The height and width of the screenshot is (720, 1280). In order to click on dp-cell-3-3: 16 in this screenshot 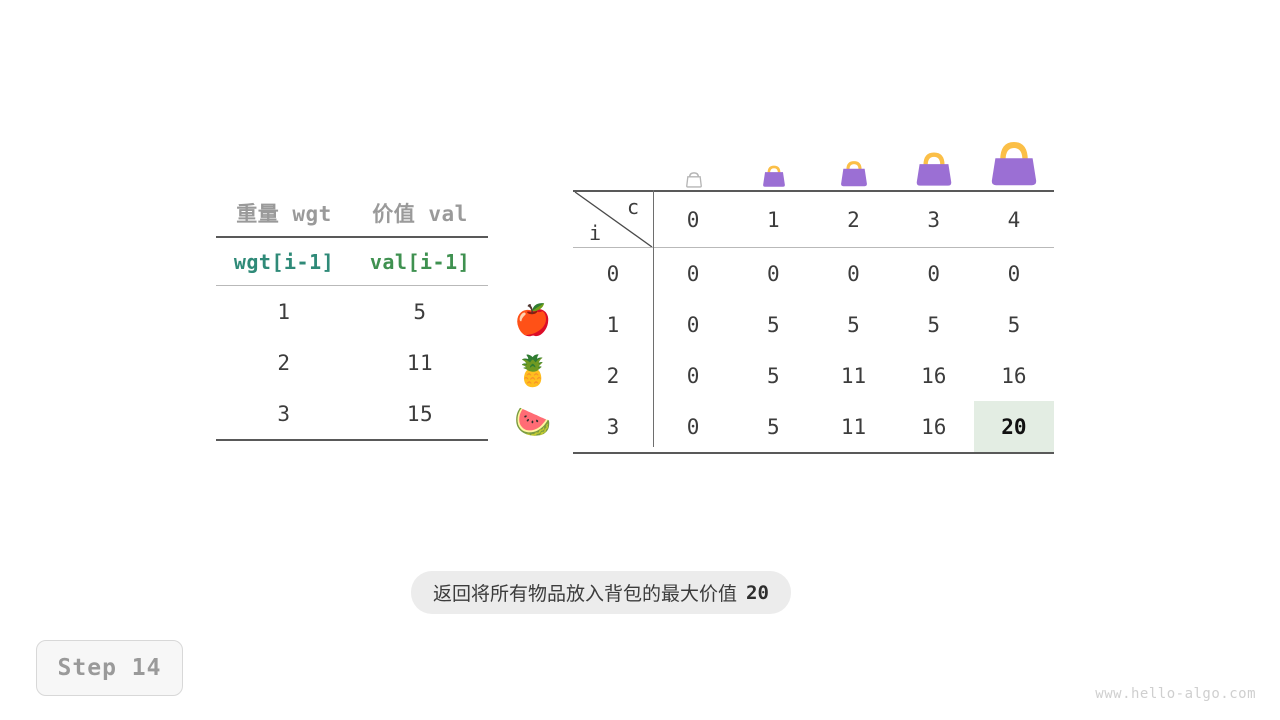, I will do `click(934, 426)`.